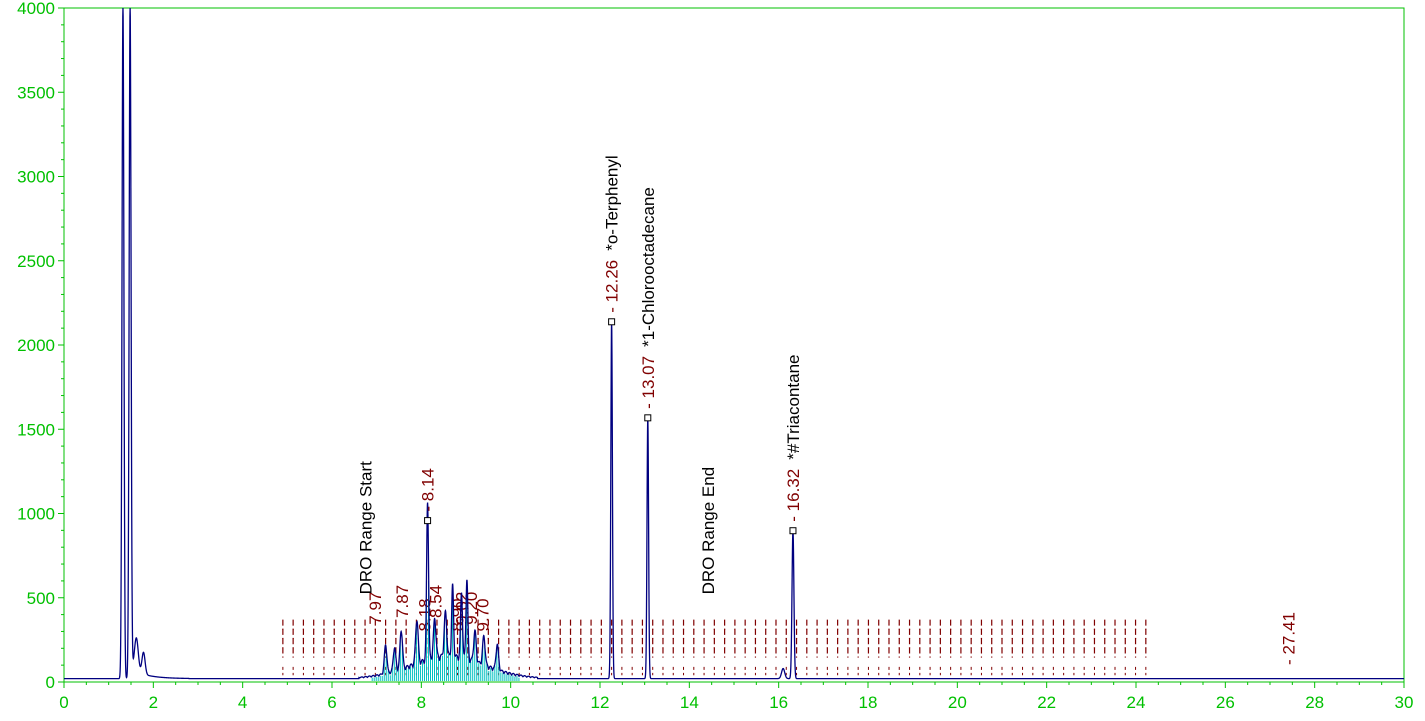  Describe the element at coordinates (778, 702) in the screenshot. I see `x-tick-label: 16` at that location.